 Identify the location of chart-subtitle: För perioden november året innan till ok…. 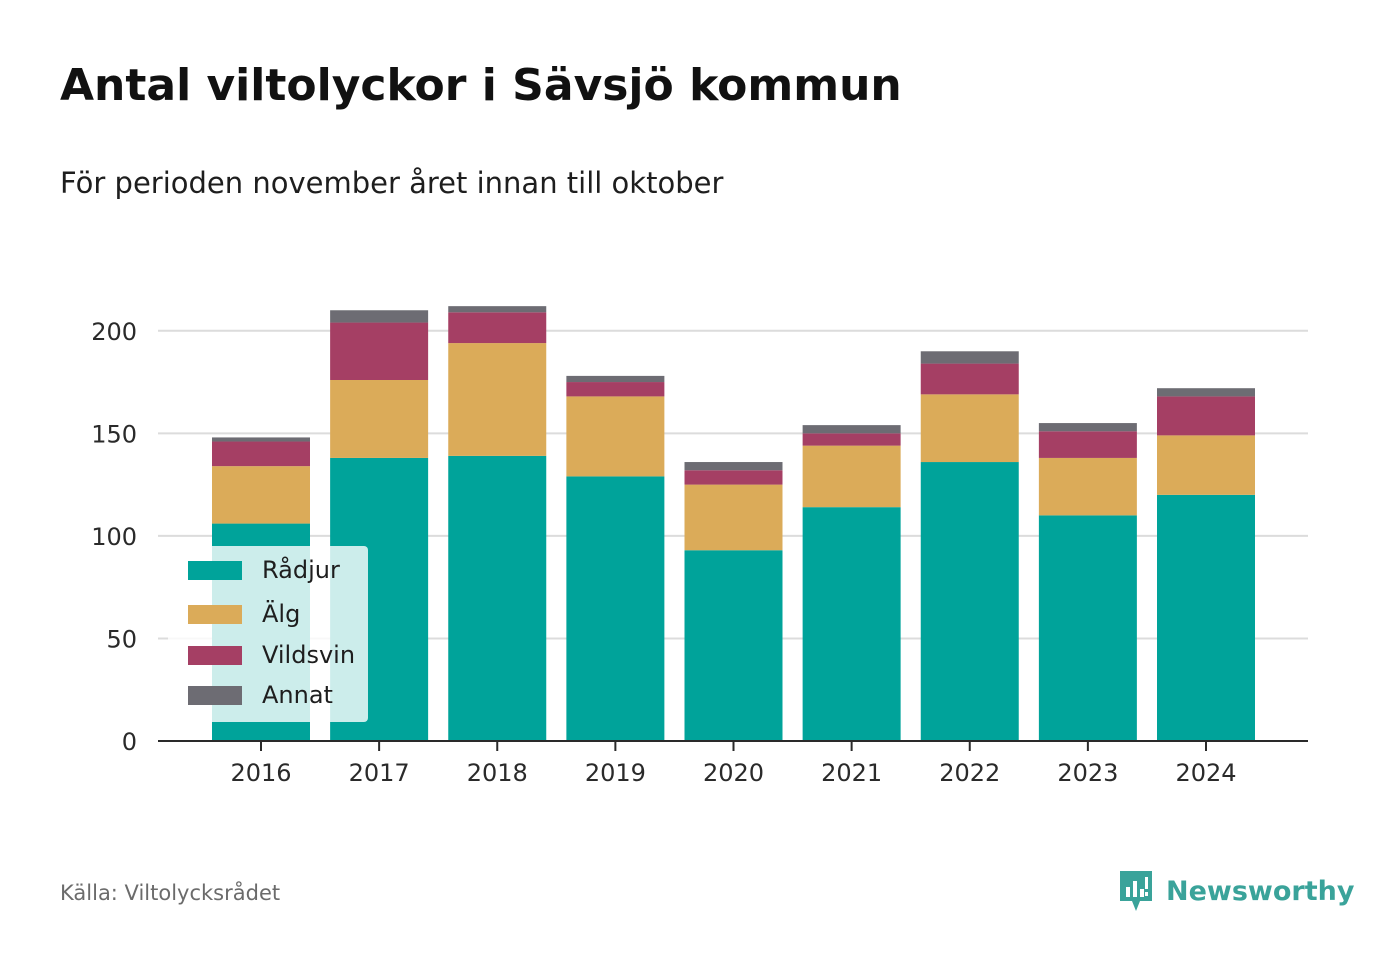
(392, 183).